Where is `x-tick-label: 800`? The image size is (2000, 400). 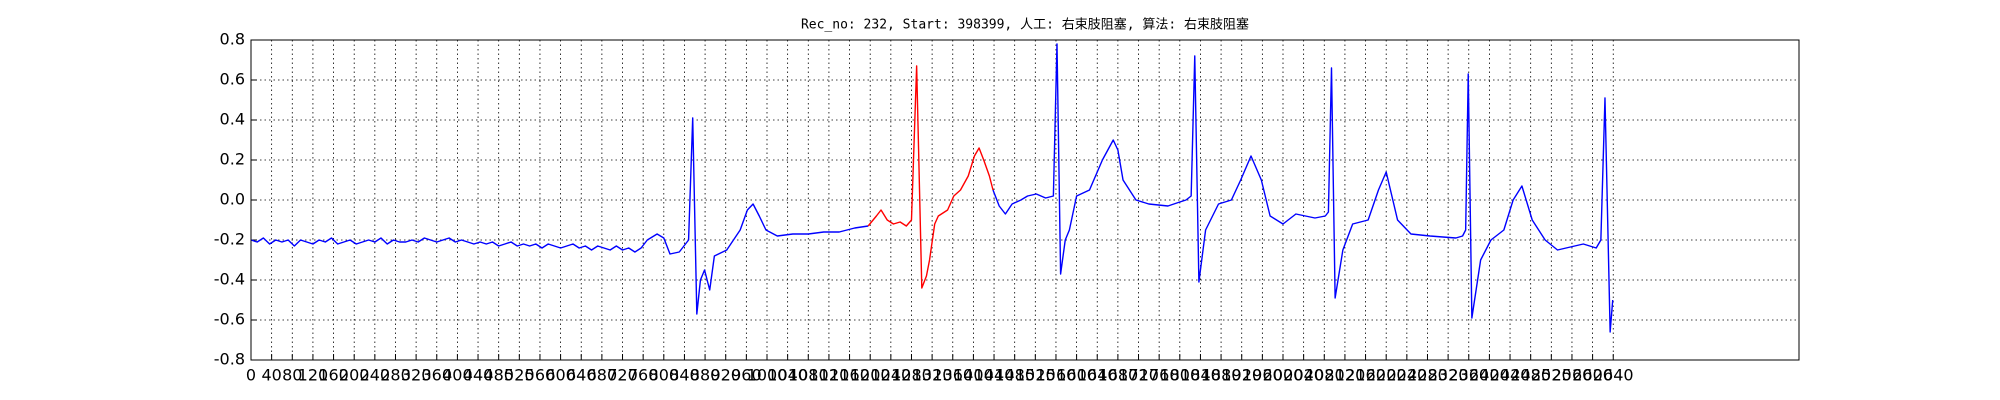 x-tick-label: 800 is located at coordinates (664, 375).